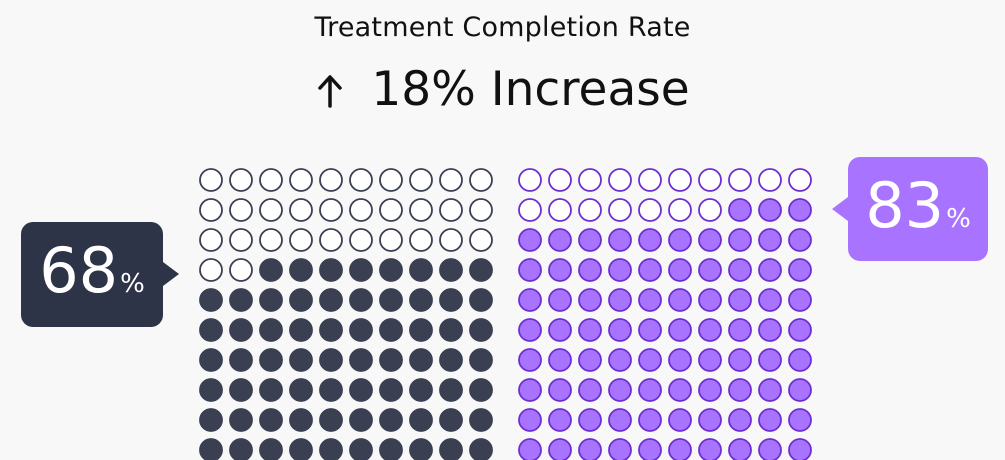  What do you see at coordinates (905, 205) in the screenshot?
I see `callout-right-value: 83` at bounding box center [905, 205].